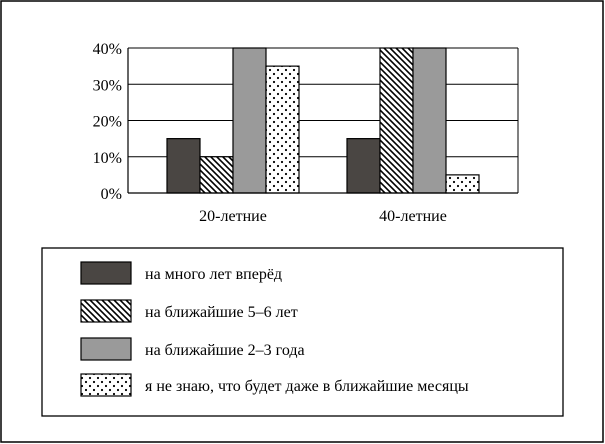 This screenshot has width=605, height=444. I want to click on x-category-label: 40-летние, so click(413, 216).